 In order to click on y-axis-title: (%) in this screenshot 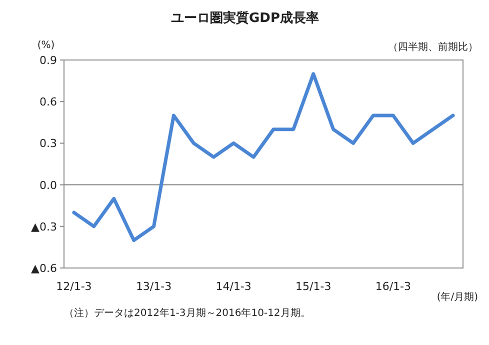, I will do `click(46, 45)`.